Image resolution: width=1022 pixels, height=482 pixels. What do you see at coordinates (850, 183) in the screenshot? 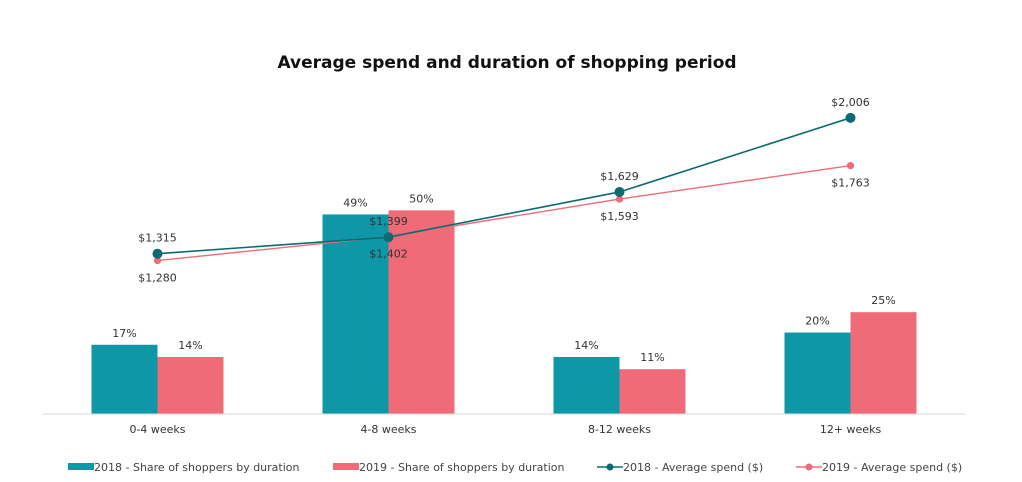
I see `point-label-2019-12-weeks: $1,763` at bounding box center [850, 183].